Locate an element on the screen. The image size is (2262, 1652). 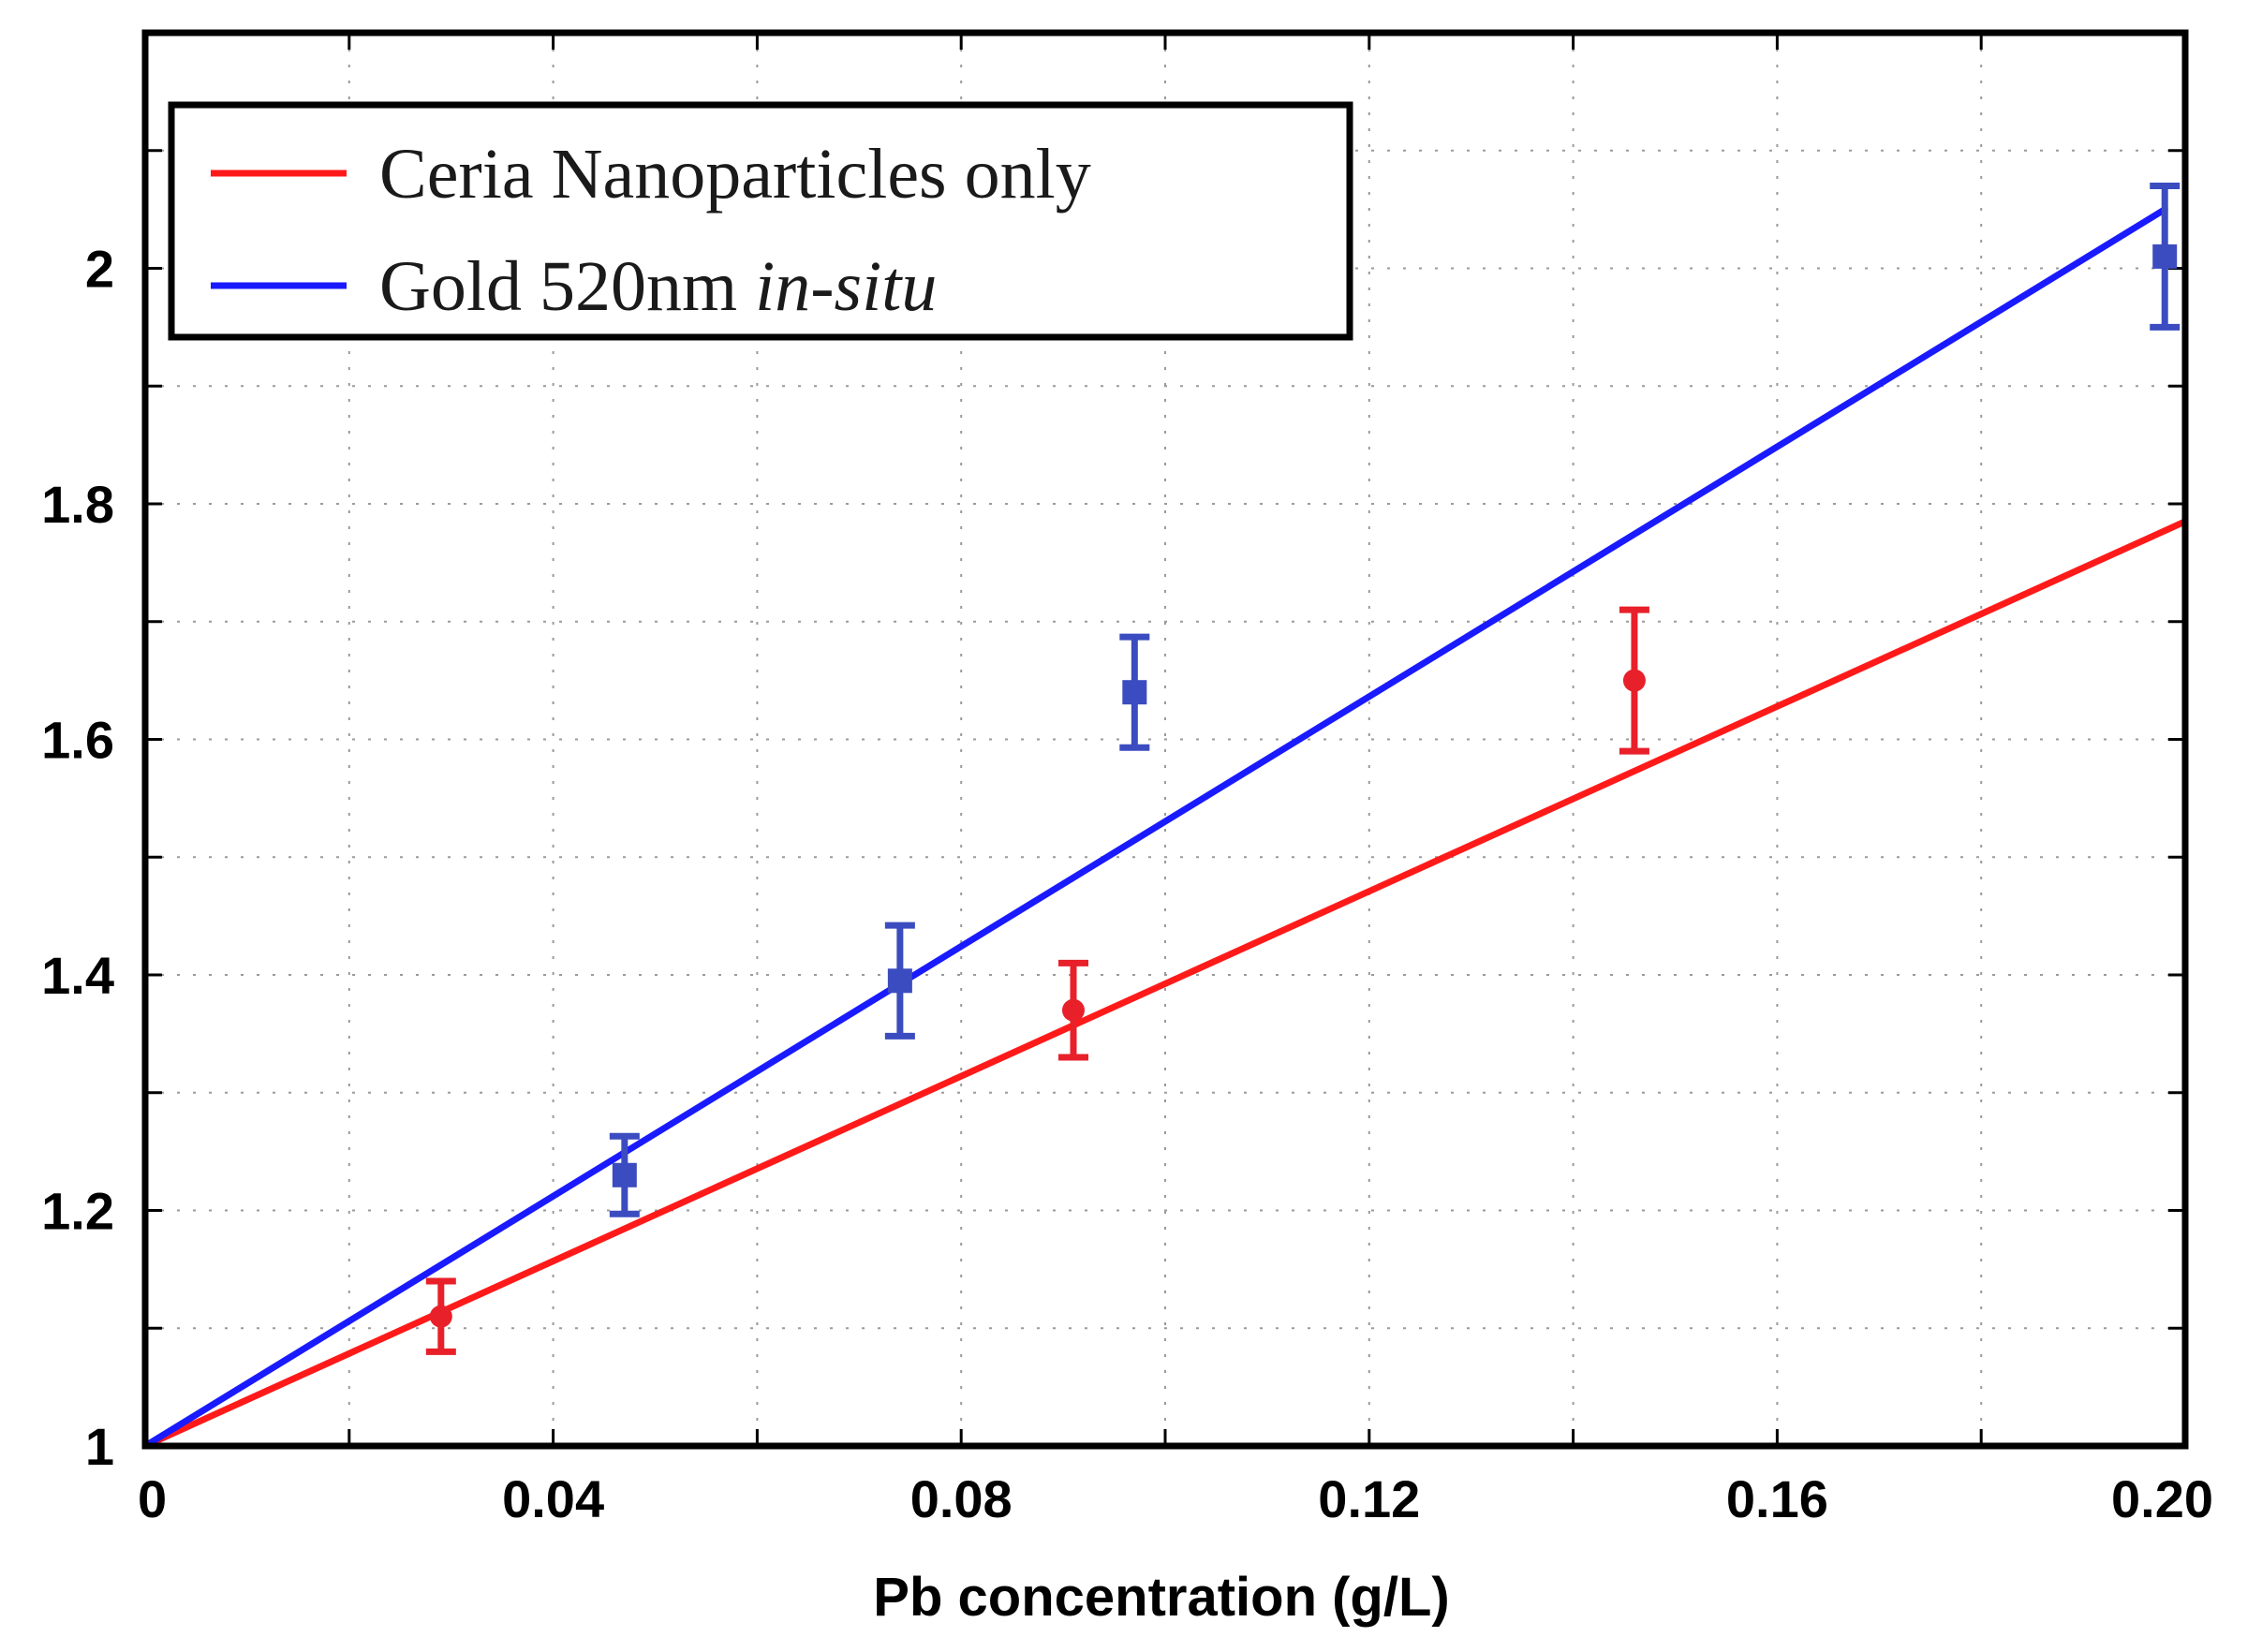
x-tick-label: 0.04 is located at coordinates (553, 1499).